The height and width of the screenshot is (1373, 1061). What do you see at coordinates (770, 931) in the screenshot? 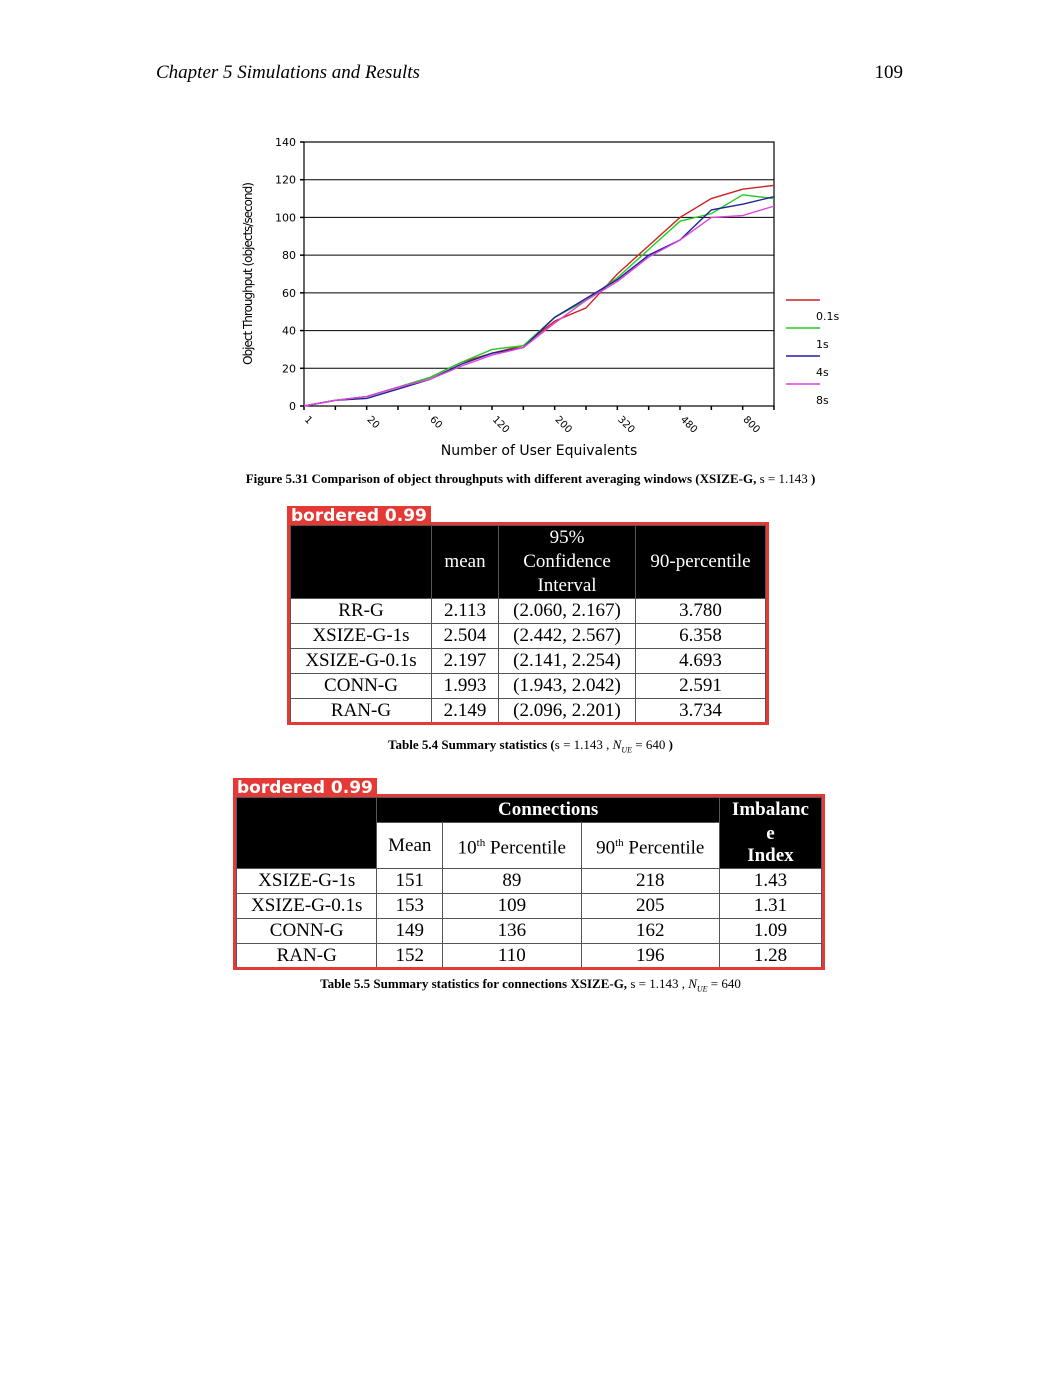
I see `t5-row-imb: 1.09` at bounding box center [770, 931].